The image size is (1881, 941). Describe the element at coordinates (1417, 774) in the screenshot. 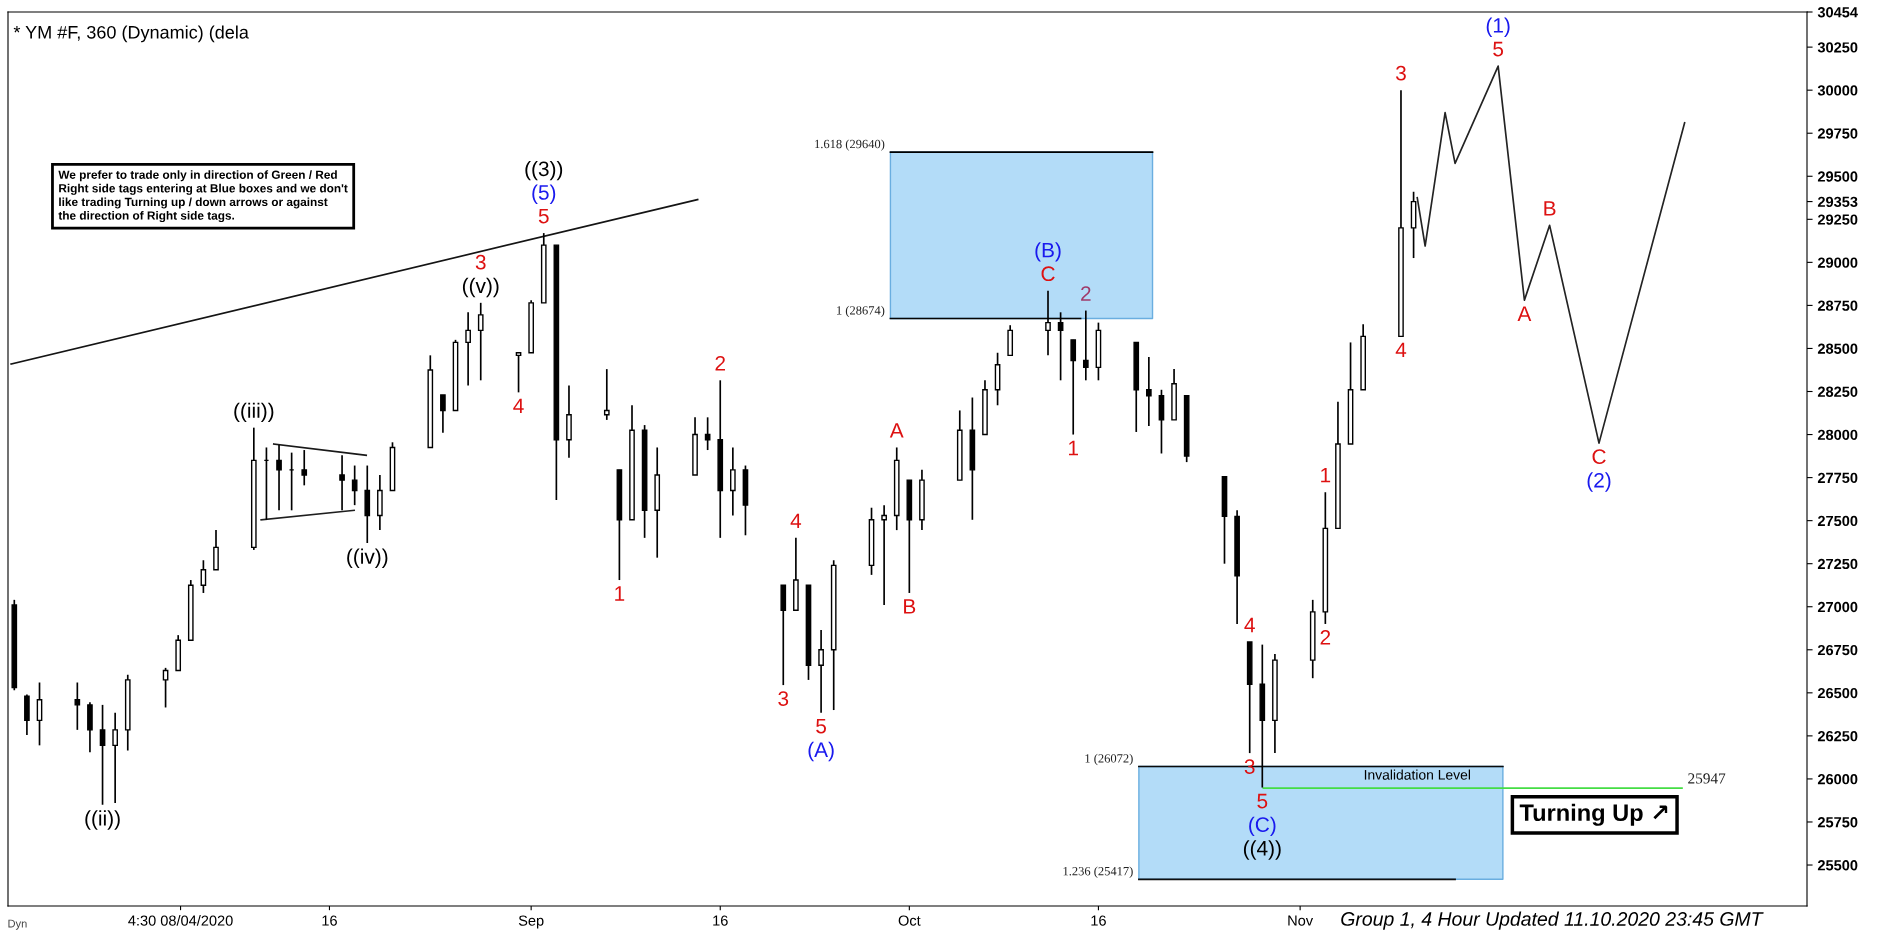

I see `annotation: Invalidation Level` at that location.